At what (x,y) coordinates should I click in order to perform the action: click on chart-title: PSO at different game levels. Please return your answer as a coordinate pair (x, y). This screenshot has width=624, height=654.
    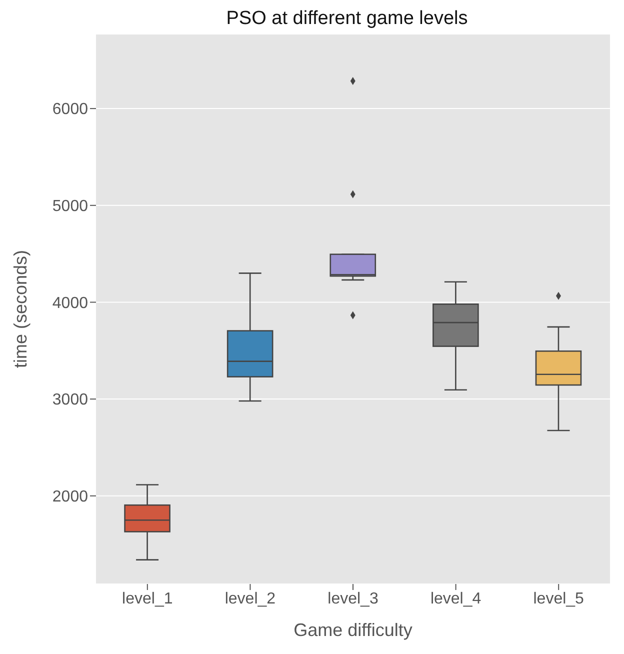
    Looking at the image, I should click on (347, 19).